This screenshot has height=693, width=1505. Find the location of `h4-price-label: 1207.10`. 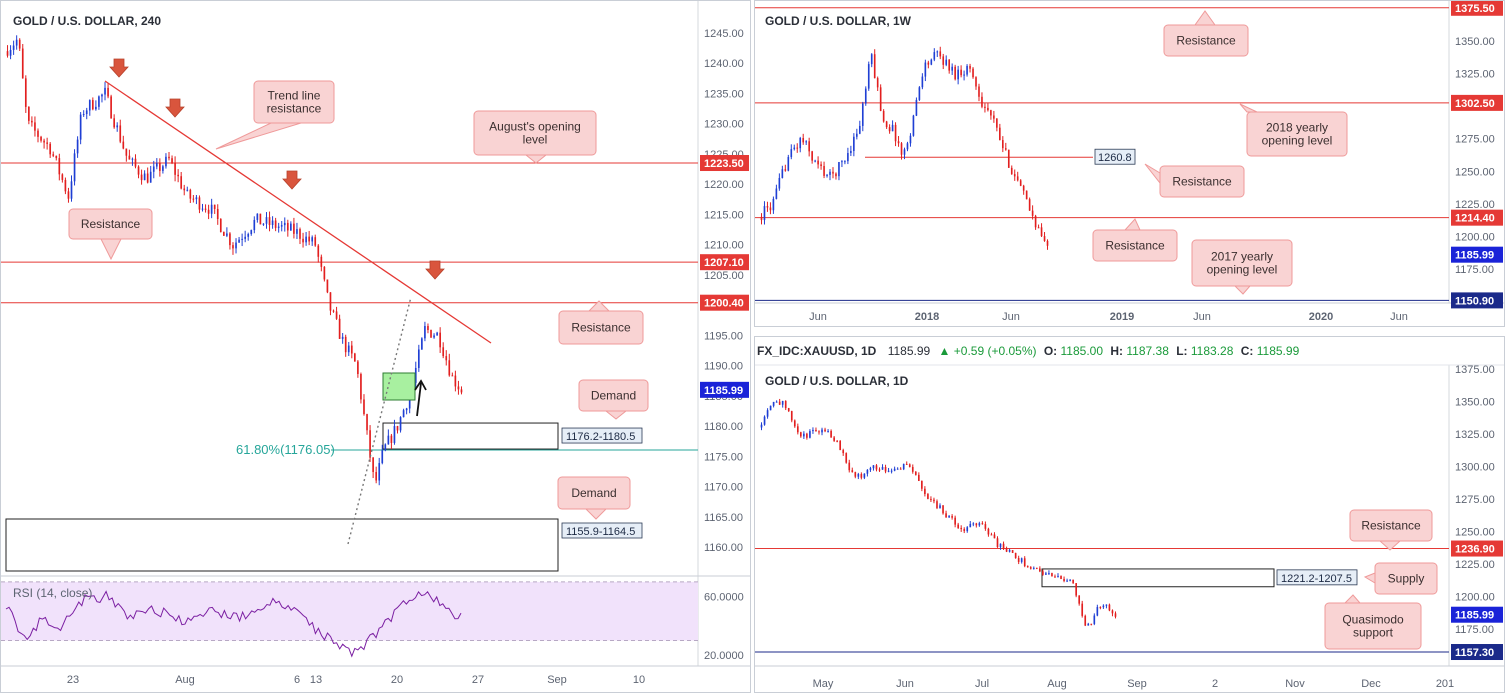

h4-price-label: 1207.10 is located at coordinates (724, 263).